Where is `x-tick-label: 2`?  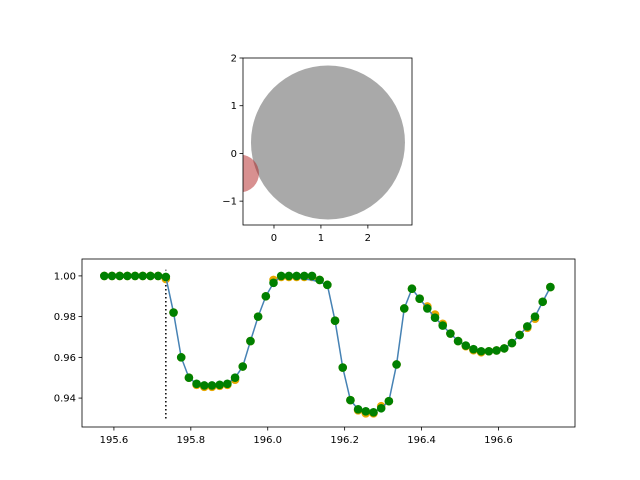
x-tick-label: 2 is located at coordinates (368, 238).